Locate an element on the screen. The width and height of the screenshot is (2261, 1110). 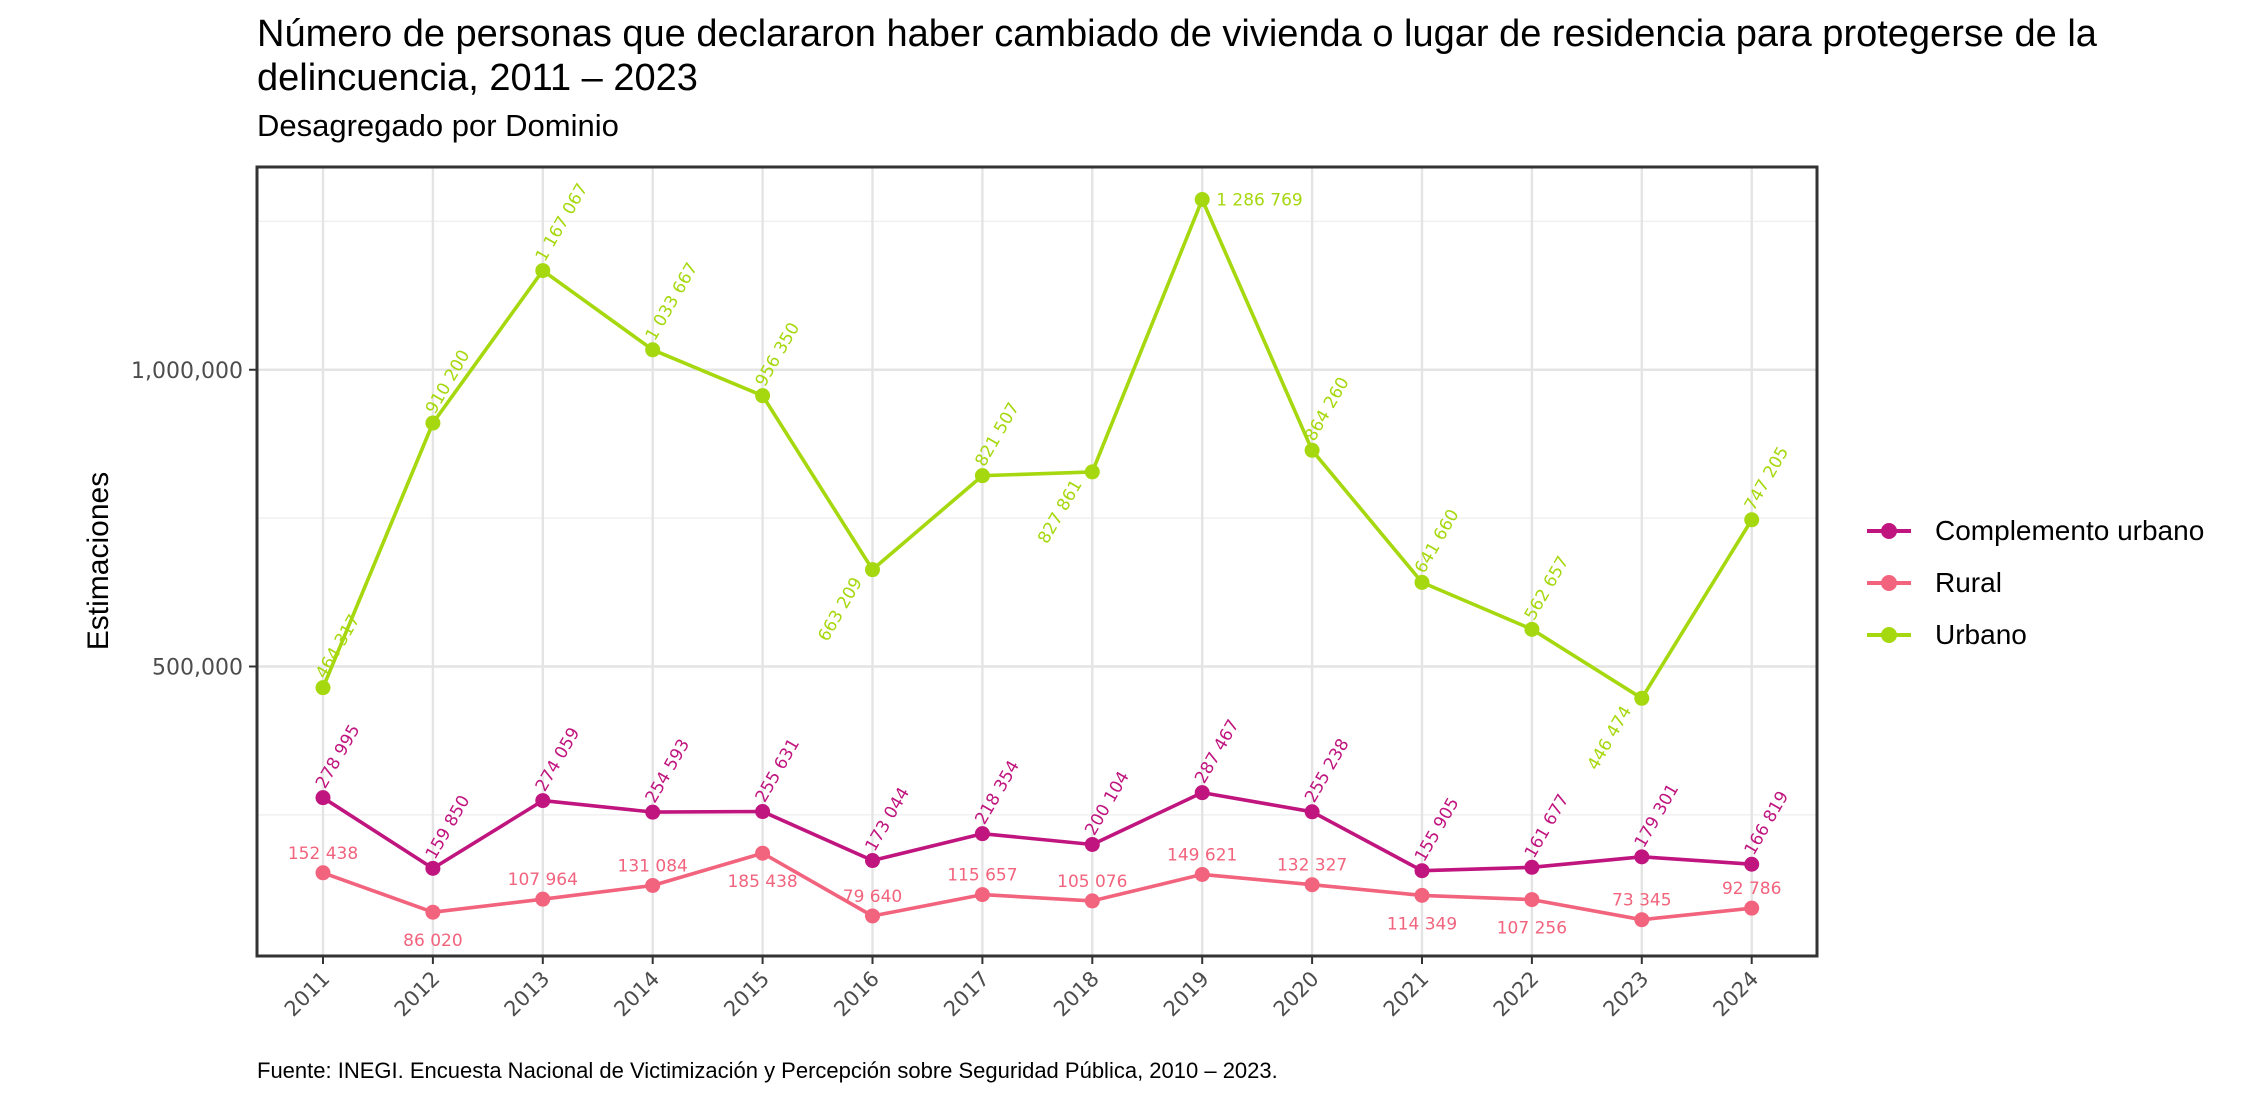
data-label-rural: 107 256 is located at coordinates (1532, 929).